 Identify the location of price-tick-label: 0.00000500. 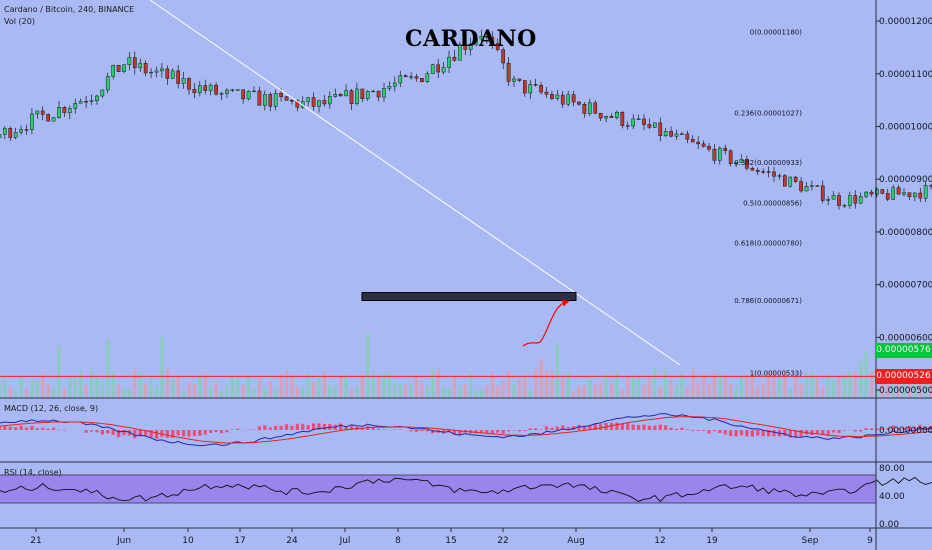
(905, 391).